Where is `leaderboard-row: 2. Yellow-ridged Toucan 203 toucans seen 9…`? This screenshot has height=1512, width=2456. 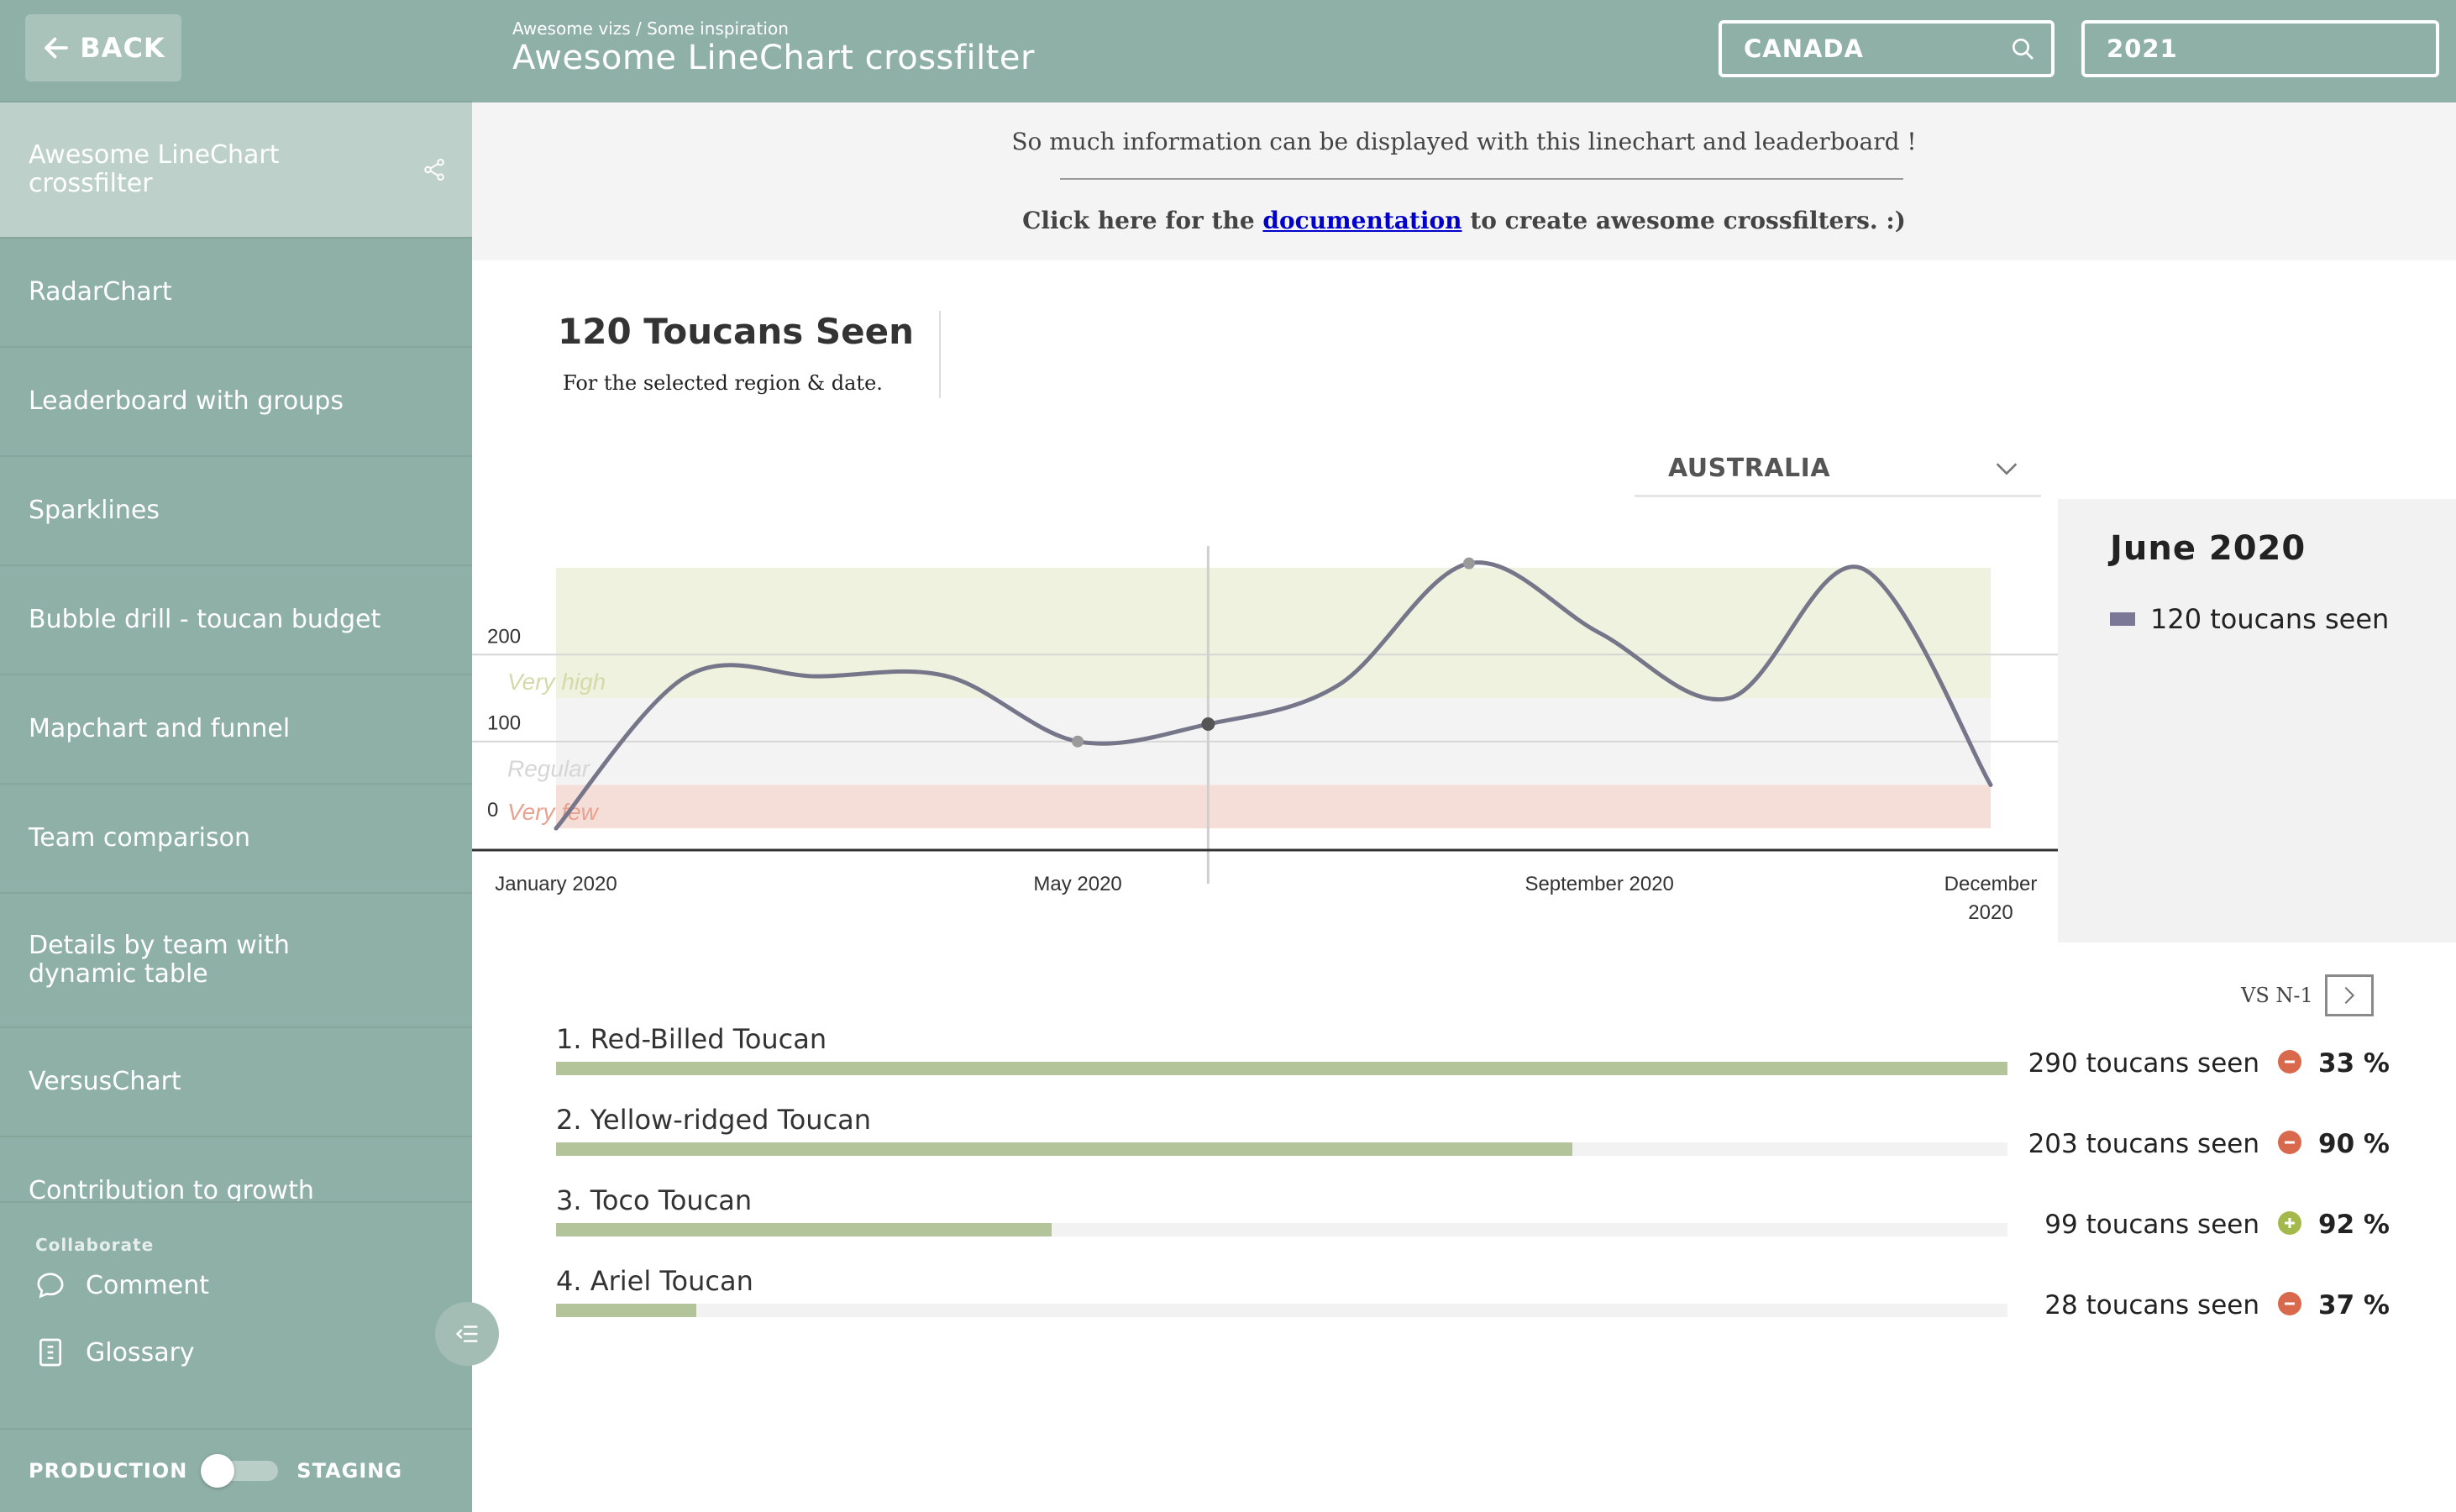
leaderboard-row: 2. Yellow-ridged Toucan 203 toucans seen 9… is located at coordinates (1497, 1141).